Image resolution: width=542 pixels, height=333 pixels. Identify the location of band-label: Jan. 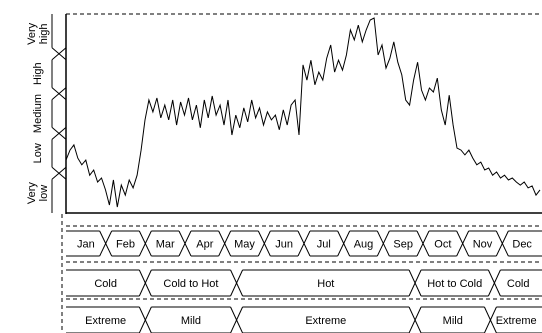
(86, 244).